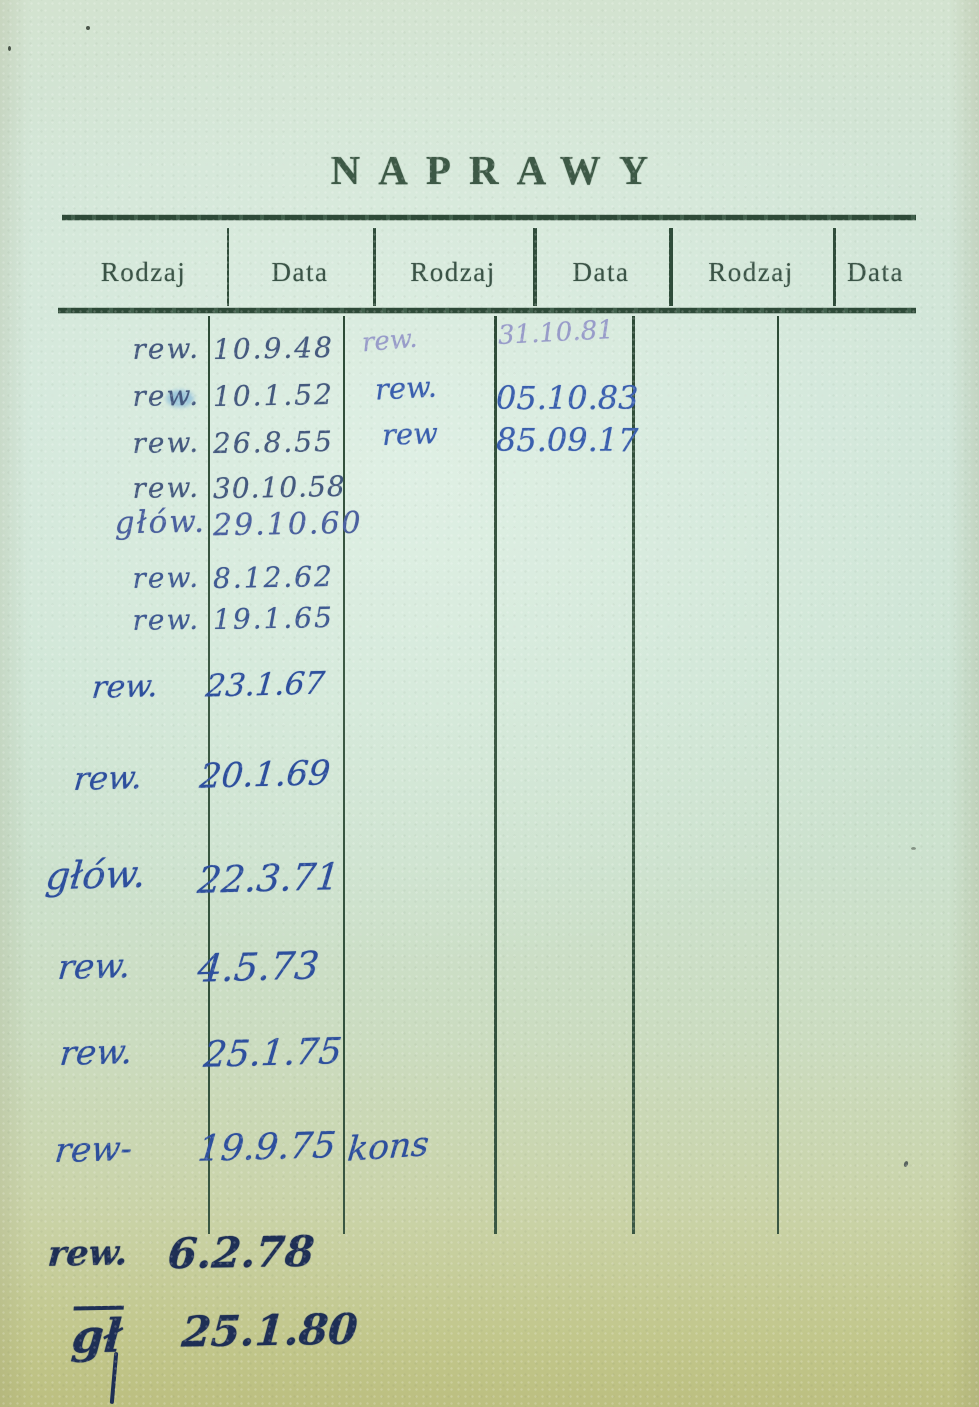 The width and height of the screenshot is (979, 1407). Describe the element at coordinates (300, 271) in the screenshot. I see `column-header-data-1: Data` at that location.